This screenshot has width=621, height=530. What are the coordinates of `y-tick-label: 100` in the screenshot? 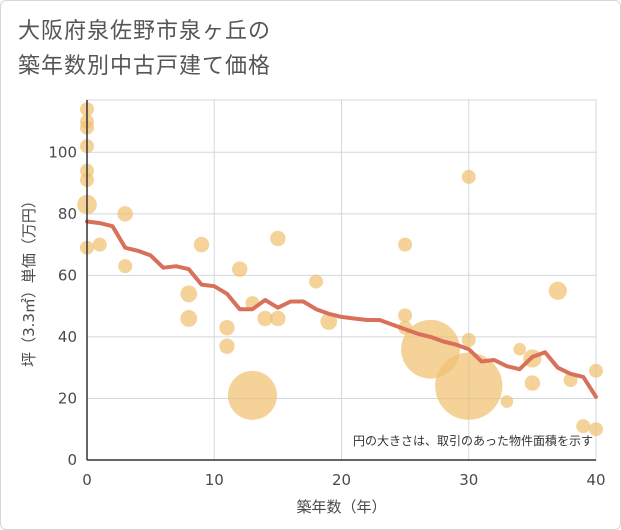 It's located at (62, 152).